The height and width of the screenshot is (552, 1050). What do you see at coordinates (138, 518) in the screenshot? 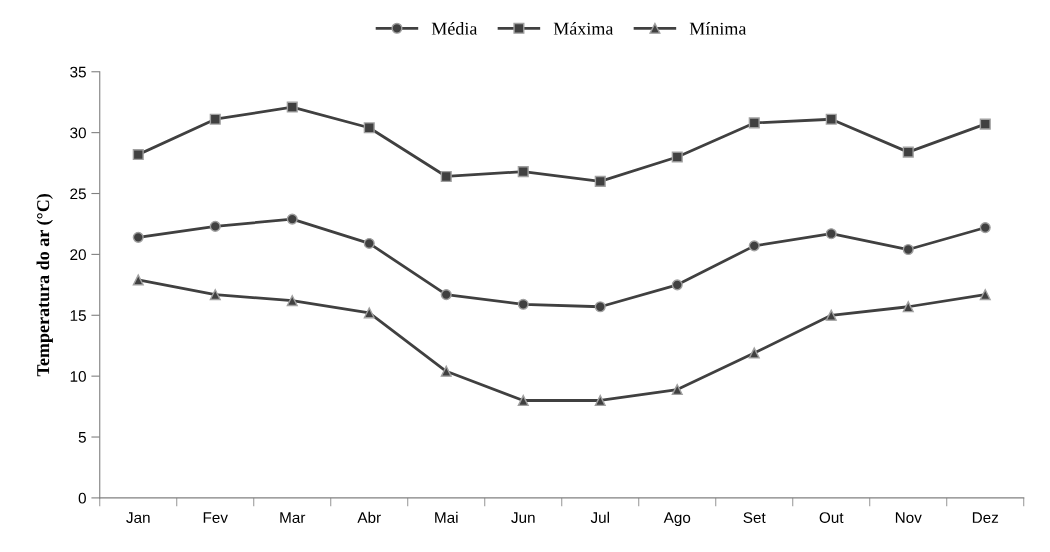
I see `x-tick-label: Jan` at bounding box center [138, 518].